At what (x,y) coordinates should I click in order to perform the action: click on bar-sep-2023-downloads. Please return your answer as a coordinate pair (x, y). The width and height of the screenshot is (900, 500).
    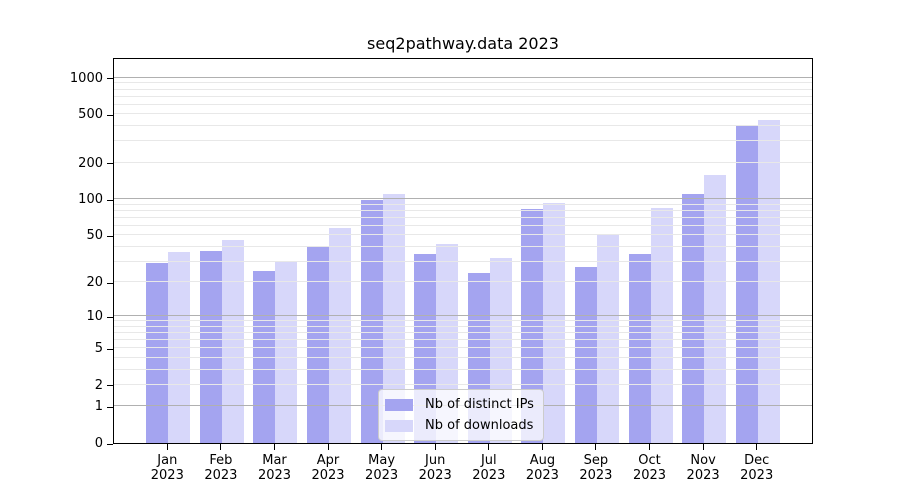
    Looking at the image, I should click on (607, 339).